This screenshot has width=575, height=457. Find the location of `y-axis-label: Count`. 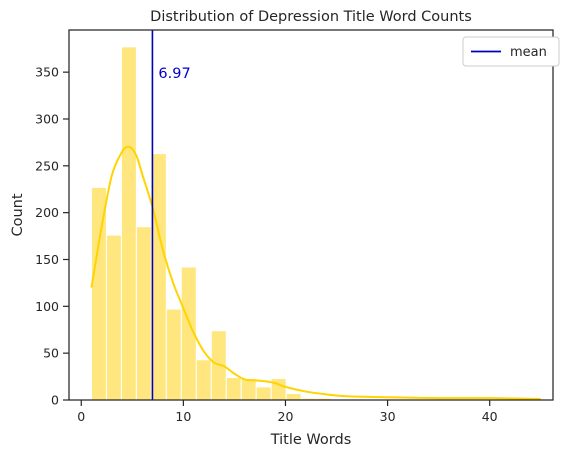

y-axis-label: Count is located at coordinates (18, 214).